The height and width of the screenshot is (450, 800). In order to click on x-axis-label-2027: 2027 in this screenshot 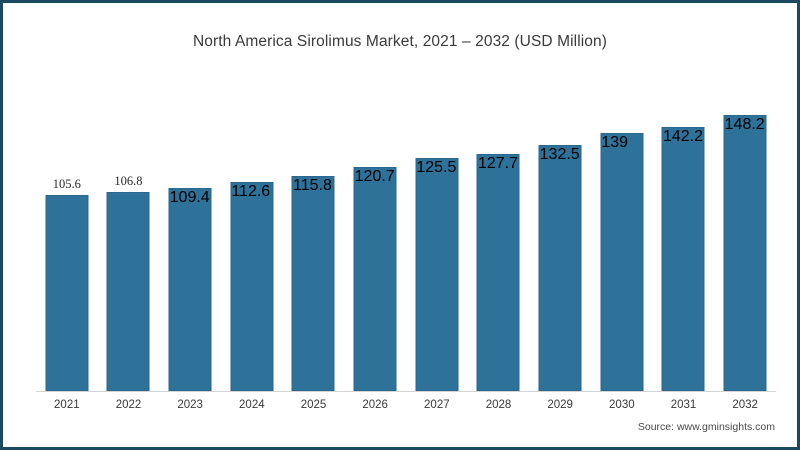, I will do `click(437, 405)`.